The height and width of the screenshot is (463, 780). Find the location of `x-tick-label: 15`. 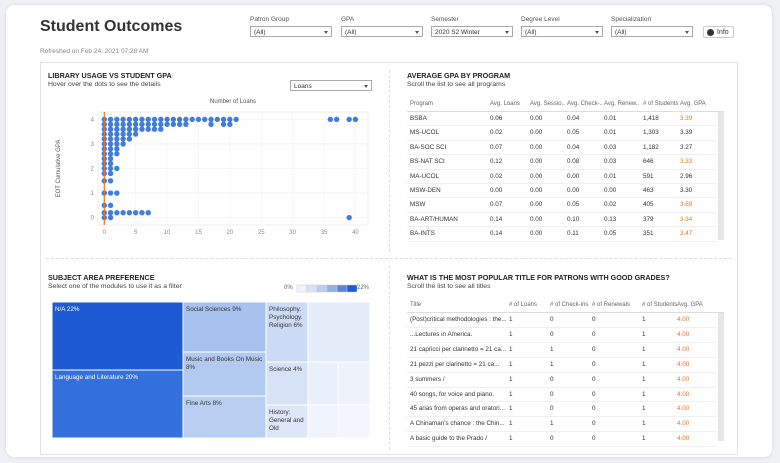

x-tick-label: 15 is located at coordinates (198, 233).